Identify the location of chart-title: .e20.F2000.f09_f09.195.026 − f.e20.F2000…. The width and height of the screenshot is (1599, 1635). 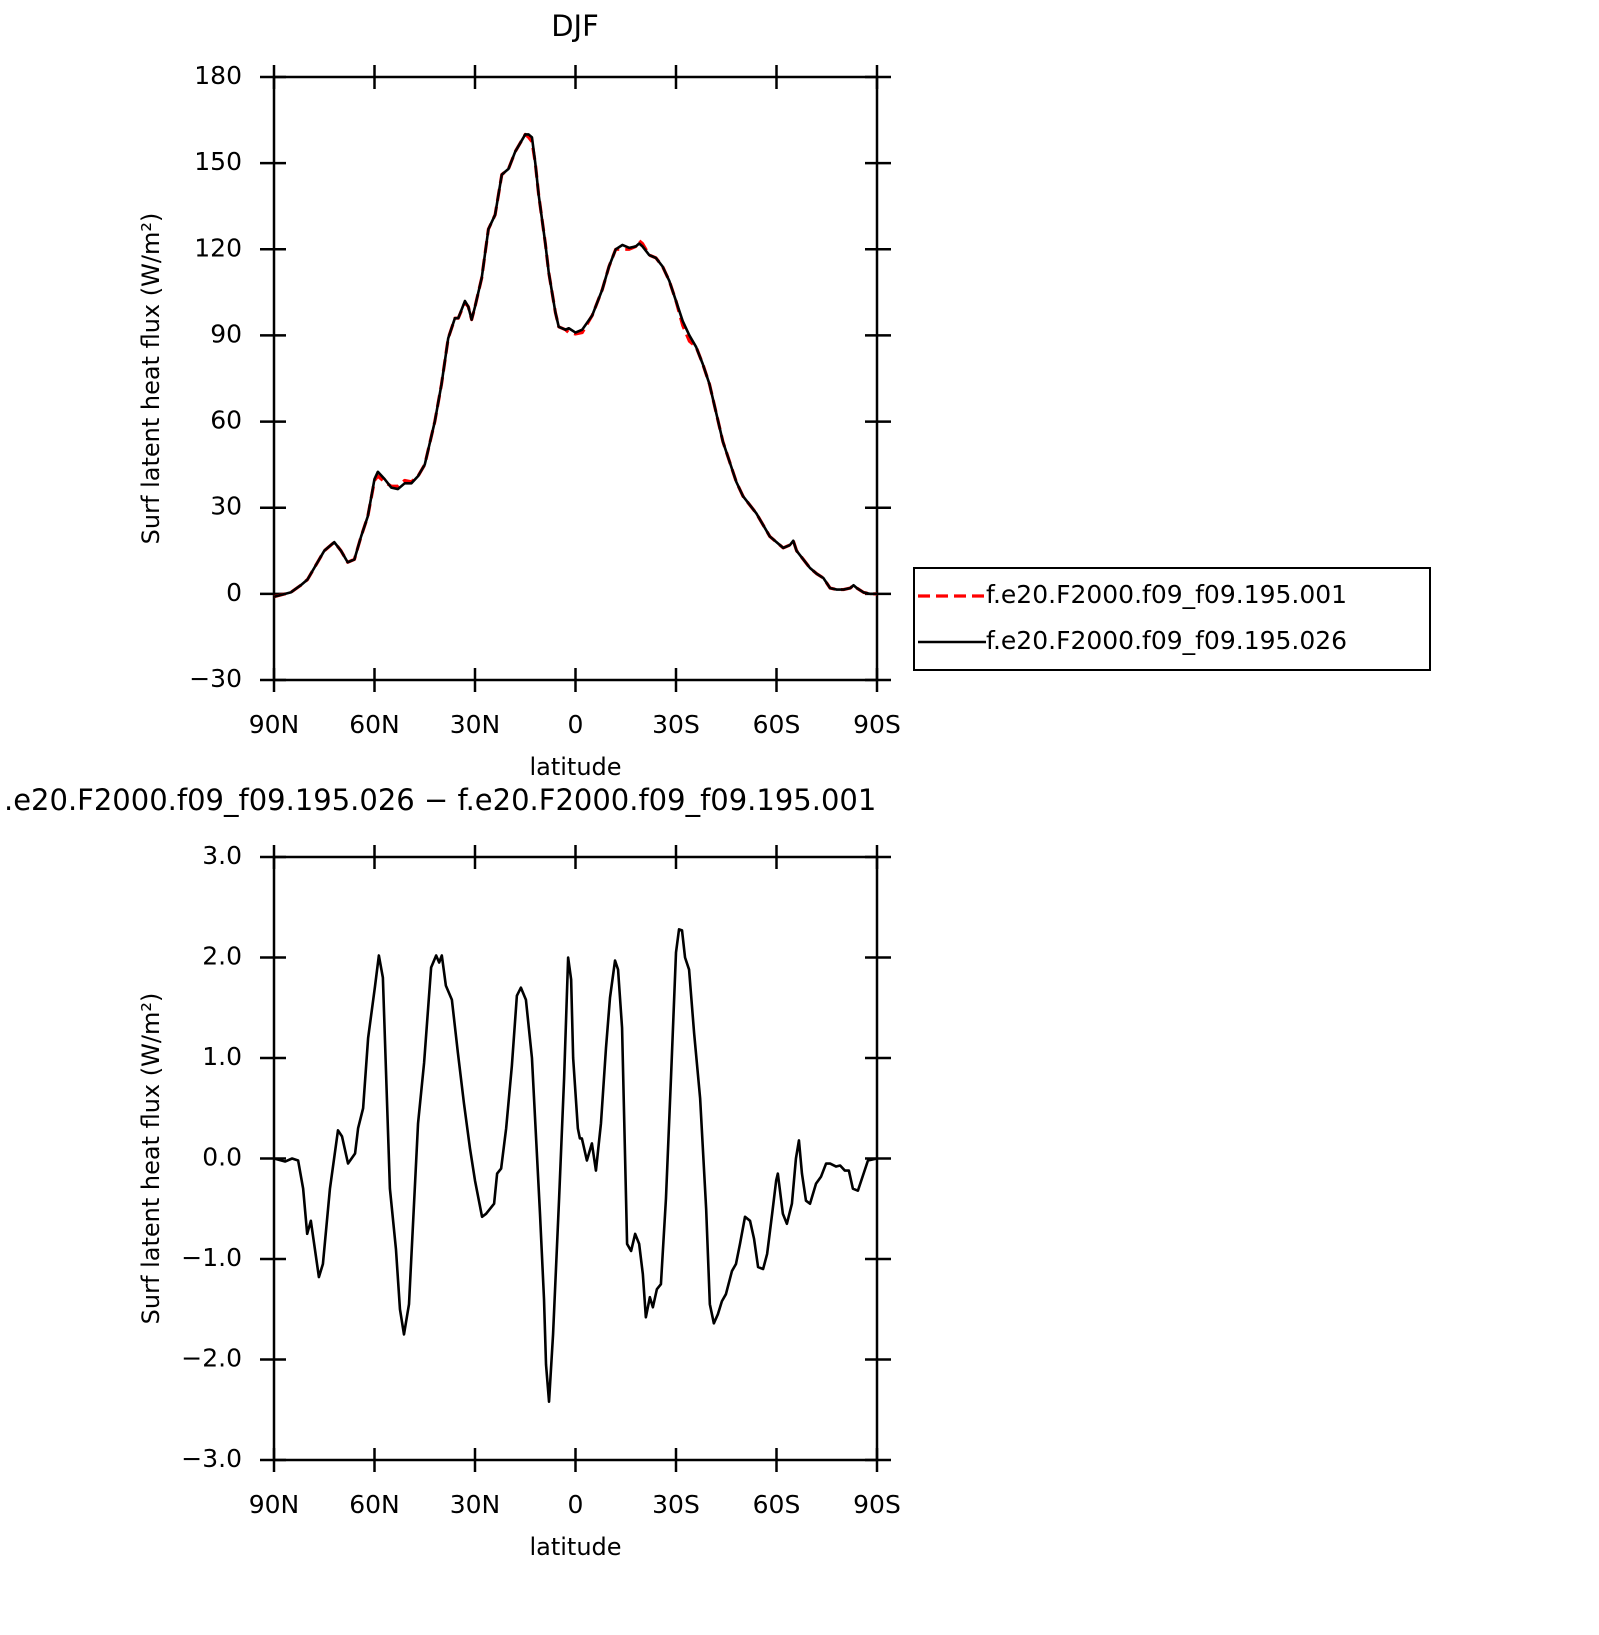
(440, 800).